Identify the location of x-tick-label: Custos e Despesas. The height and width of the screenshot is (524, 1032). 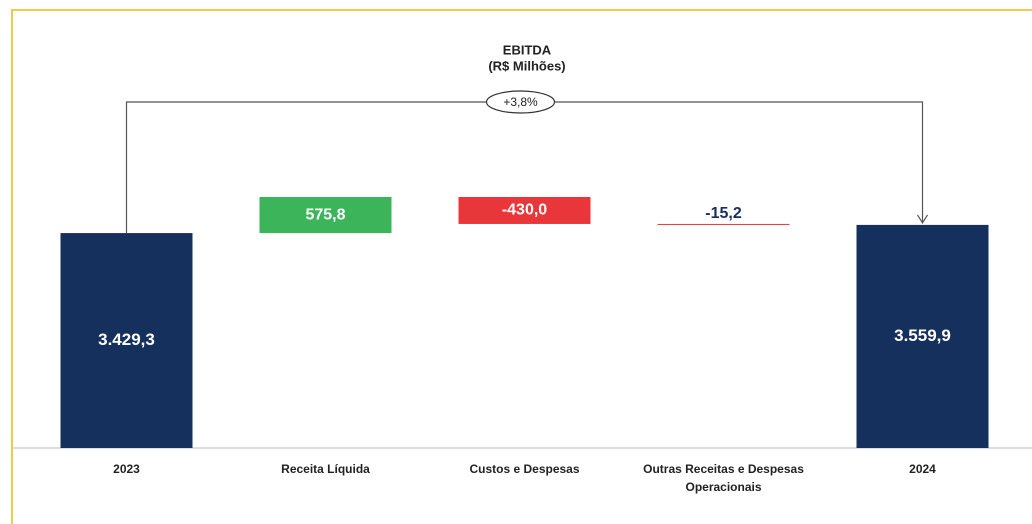
(524, 469).